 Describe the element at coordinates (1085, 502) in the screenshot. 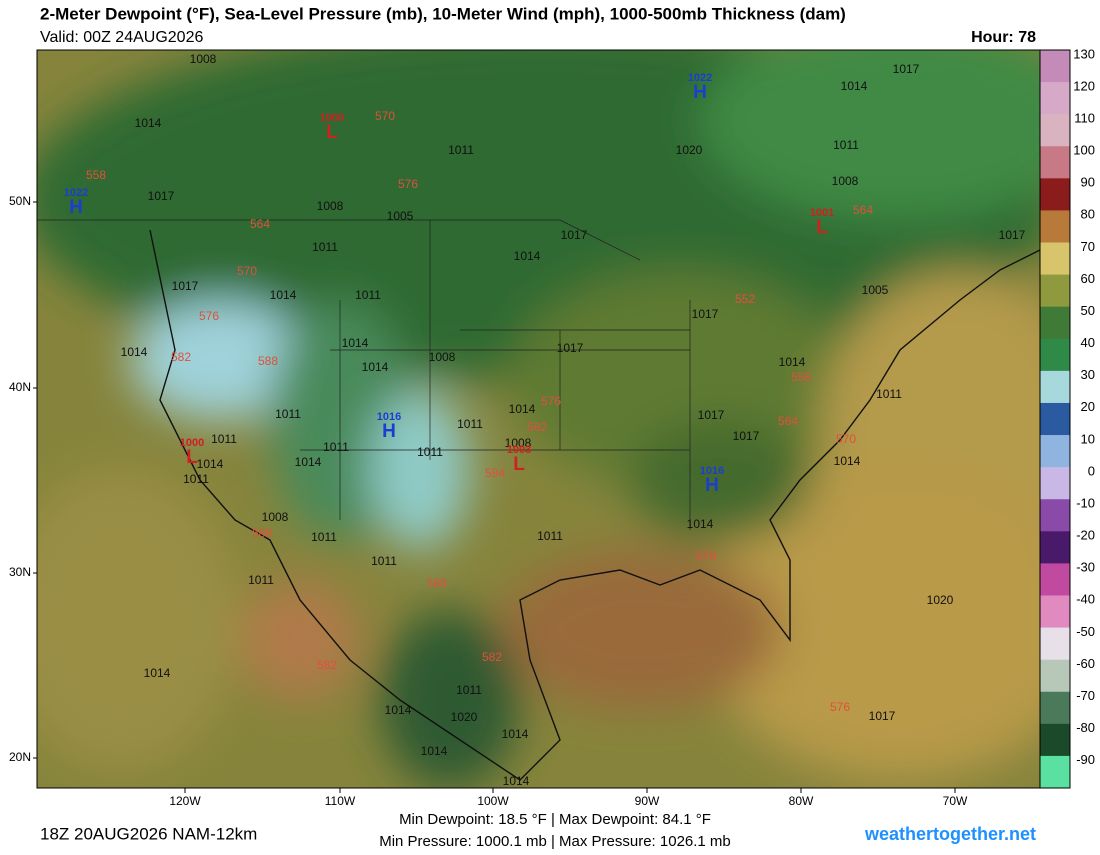

I see `colorbar-label: -10` at that location.